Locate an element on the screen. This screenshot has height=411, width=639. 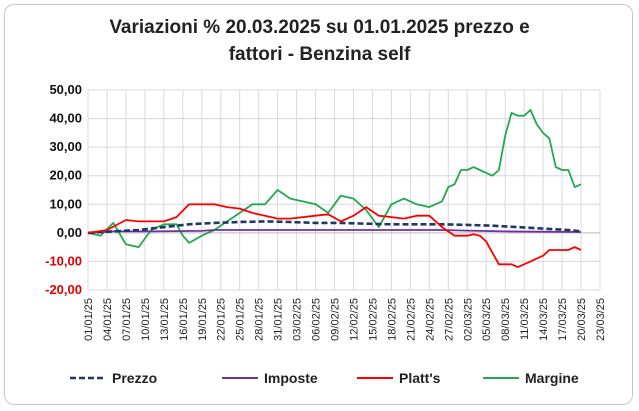
x-tick-label: 09/02/25 is located at coordinates (336, 319).